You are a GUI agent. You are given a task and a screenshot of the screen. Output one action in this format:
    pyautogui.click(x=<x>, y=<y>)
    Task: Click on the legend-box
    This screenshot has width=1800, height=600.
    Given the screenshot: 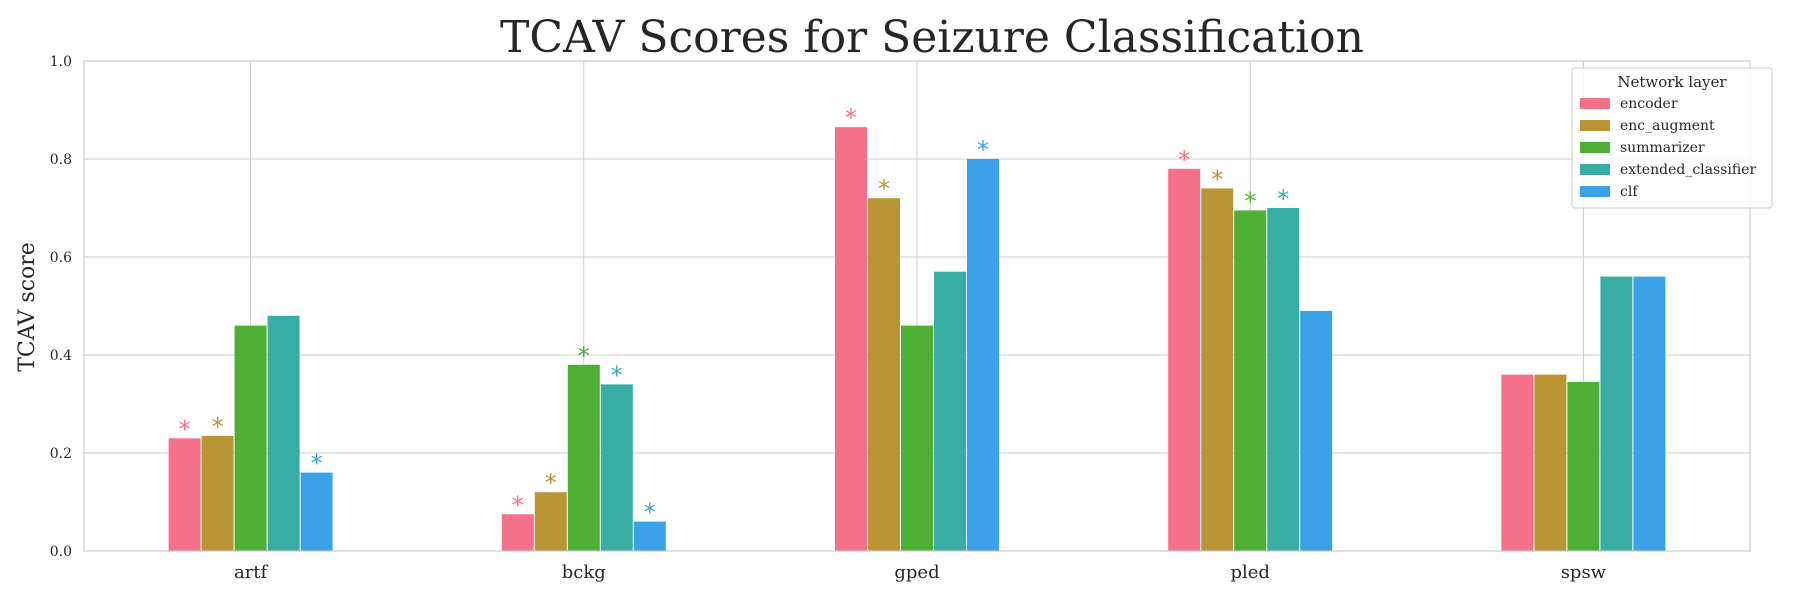 What is the action you would take?
    pyautogui.click(x=1672, y=138)
    